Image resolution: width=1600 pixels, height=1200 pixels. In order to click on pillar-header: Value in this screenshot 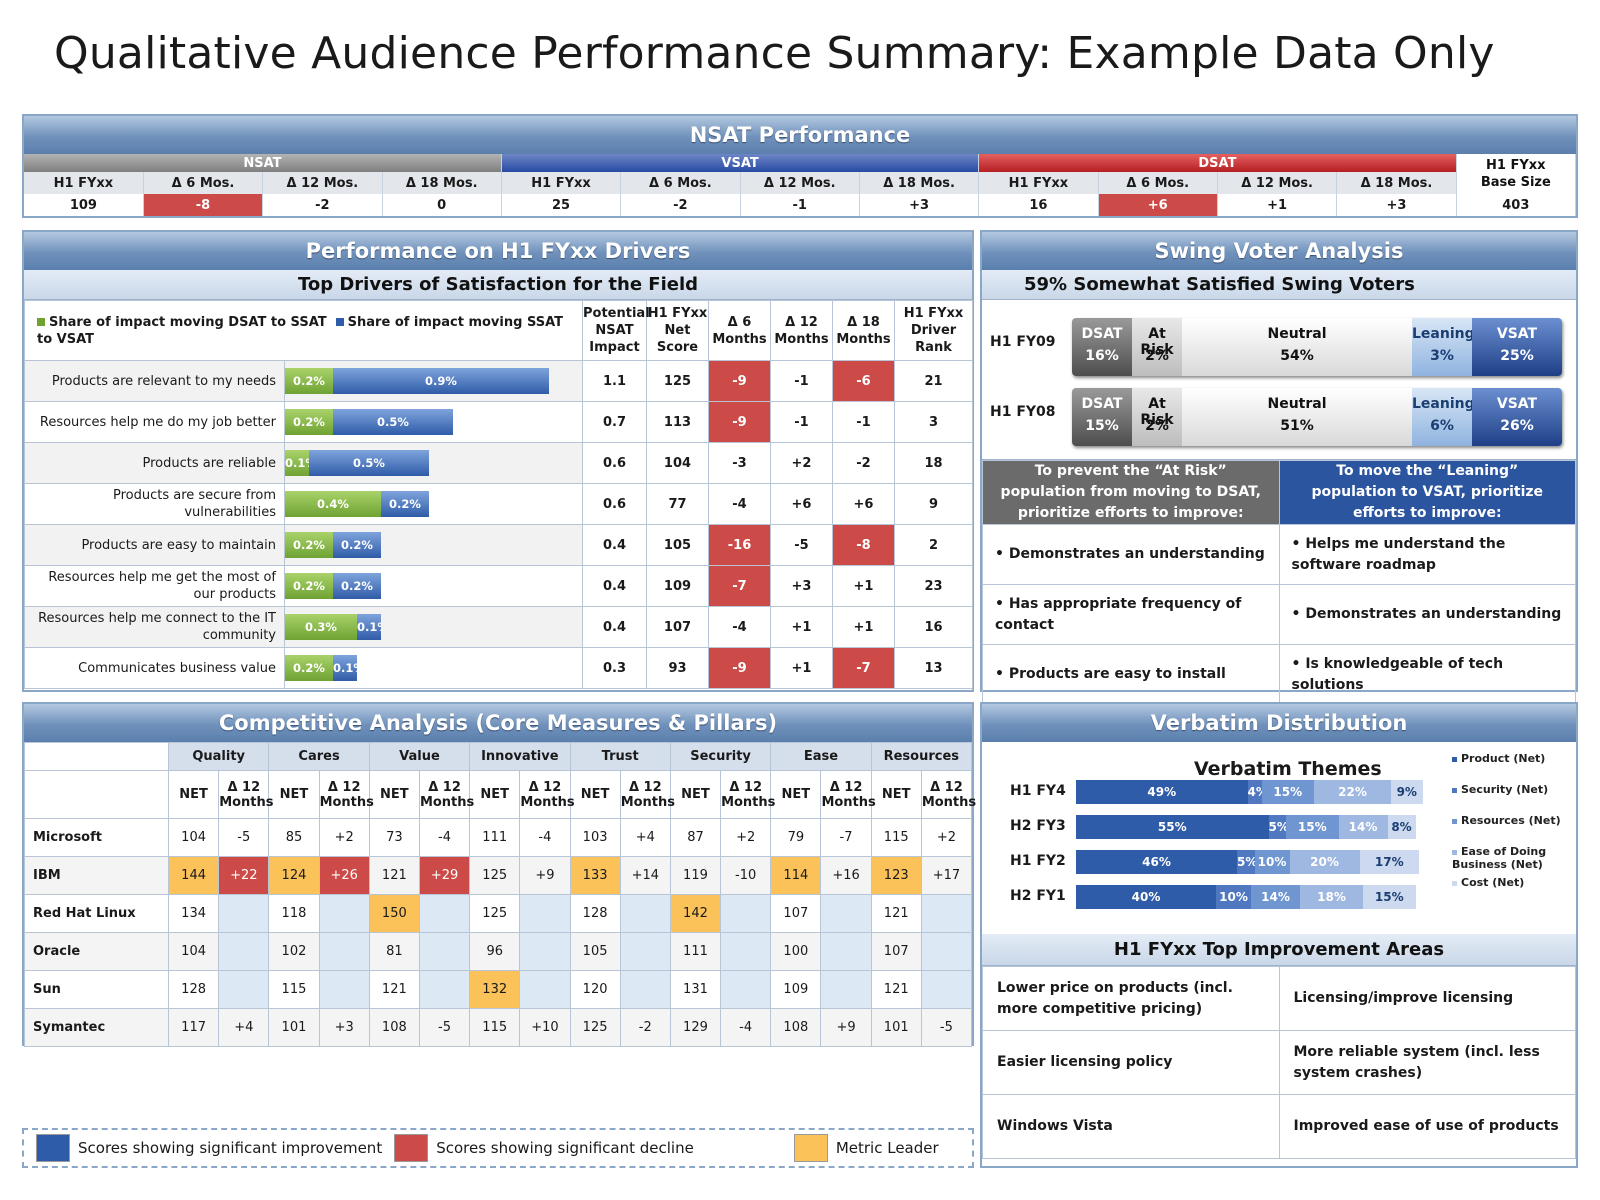, I will do `click(419, 756)`.